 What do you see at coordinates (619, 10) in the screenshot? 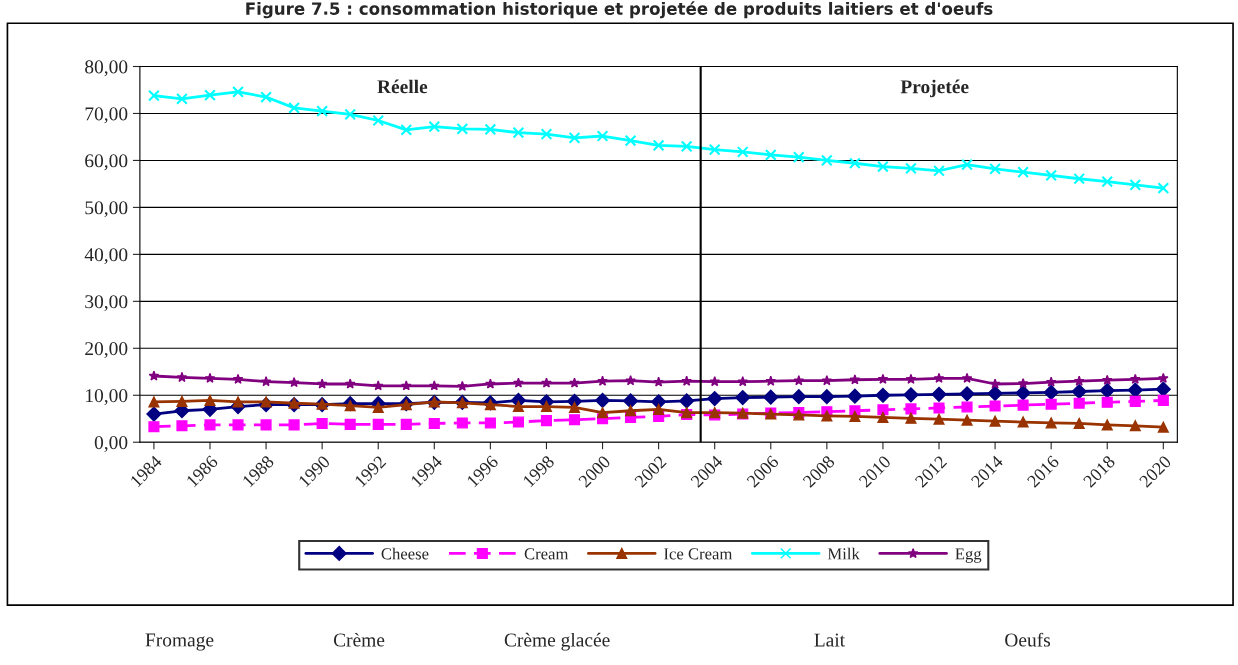
I see `chart-title: Figure 7.5 : consommation historique et projetée de produits laitiers et d'oeufs` at bounding box center [619, 10].